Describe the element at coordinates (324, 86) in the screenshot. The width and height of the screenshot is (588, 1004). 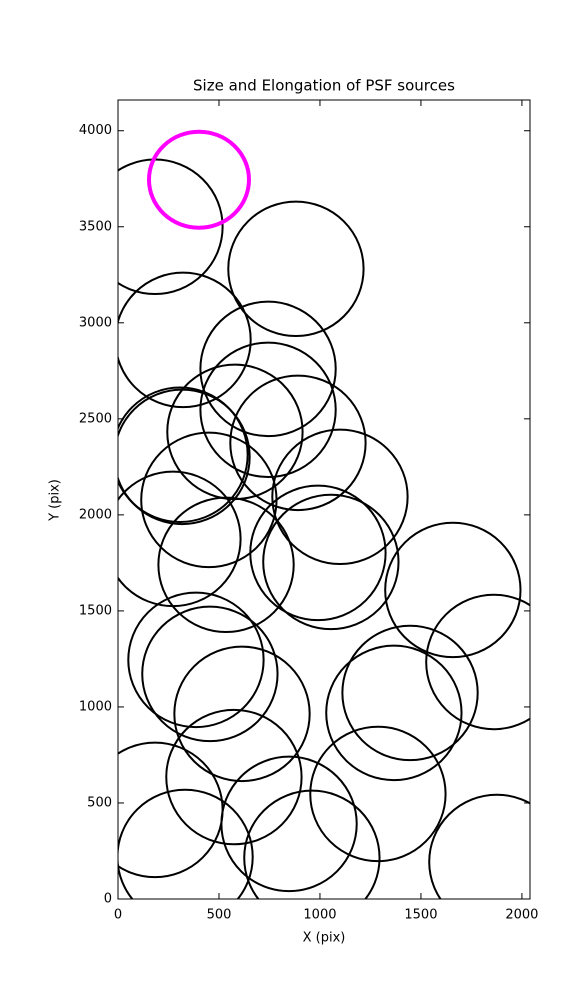
I see `chart-title: Size and Elongation of PSF sources` at that location.